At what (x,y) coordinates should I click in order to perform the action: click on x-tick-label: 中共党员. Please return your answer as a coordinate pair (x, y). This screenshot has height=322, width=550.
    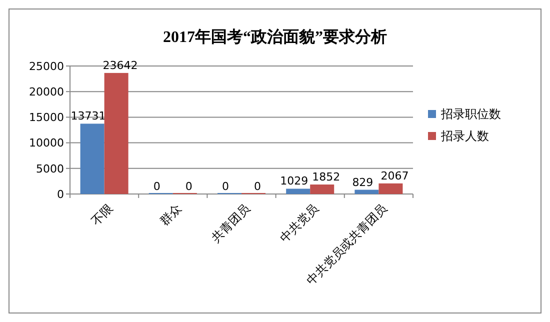
    Looking at the image, I should click on (299, 223).